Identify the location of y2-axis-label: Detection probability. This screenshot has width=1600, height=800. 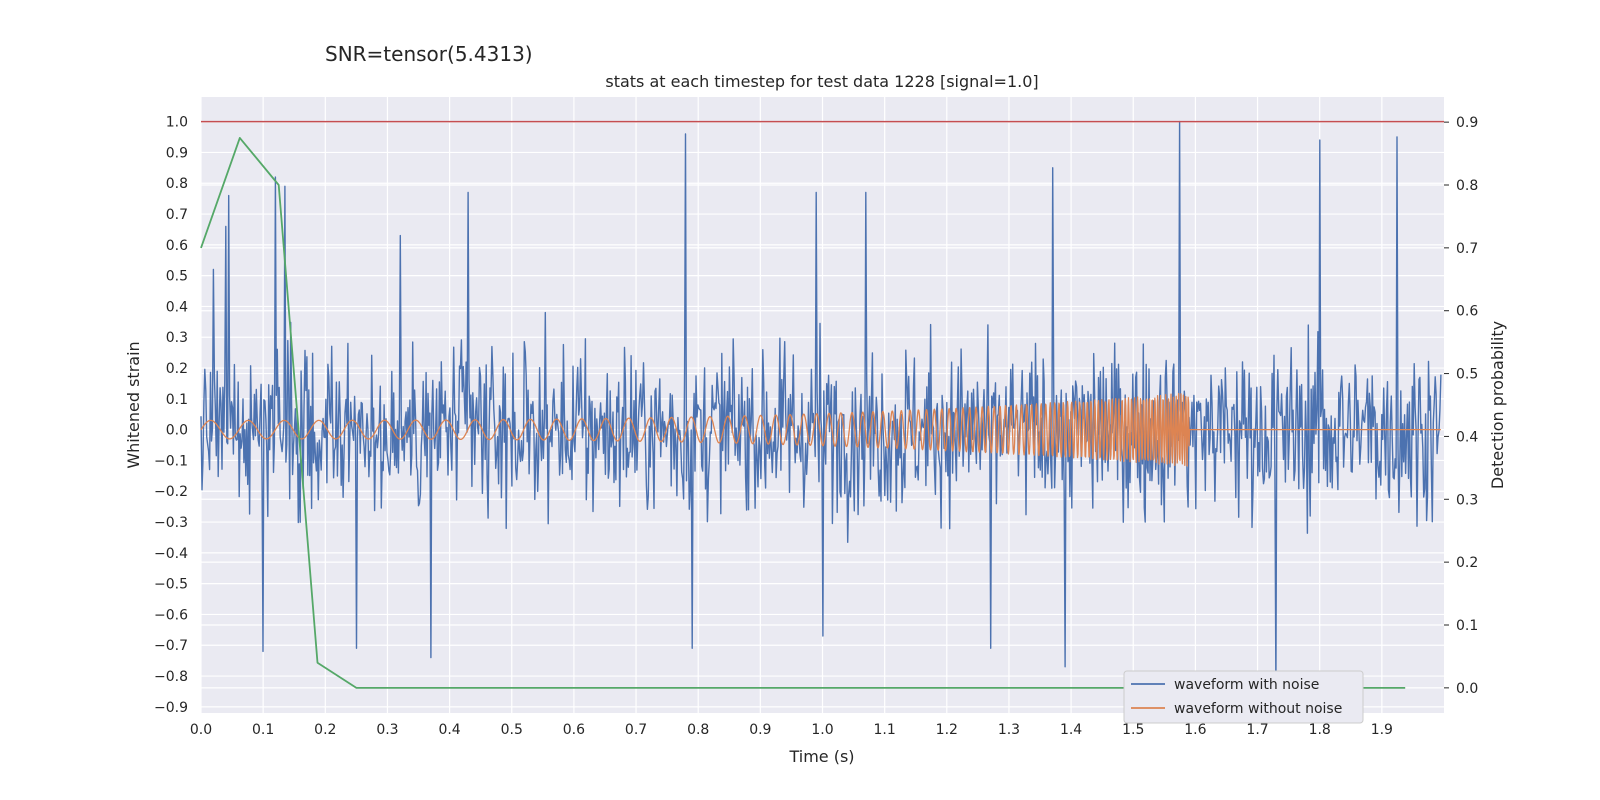
(1497, 405).